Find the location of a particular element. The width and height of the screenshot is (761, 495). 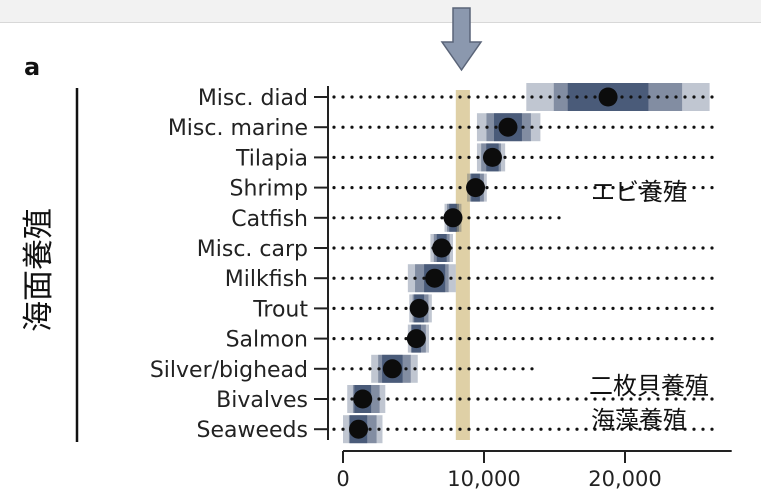

category-label-6: Milkfish is located at coordinates (266, 279).